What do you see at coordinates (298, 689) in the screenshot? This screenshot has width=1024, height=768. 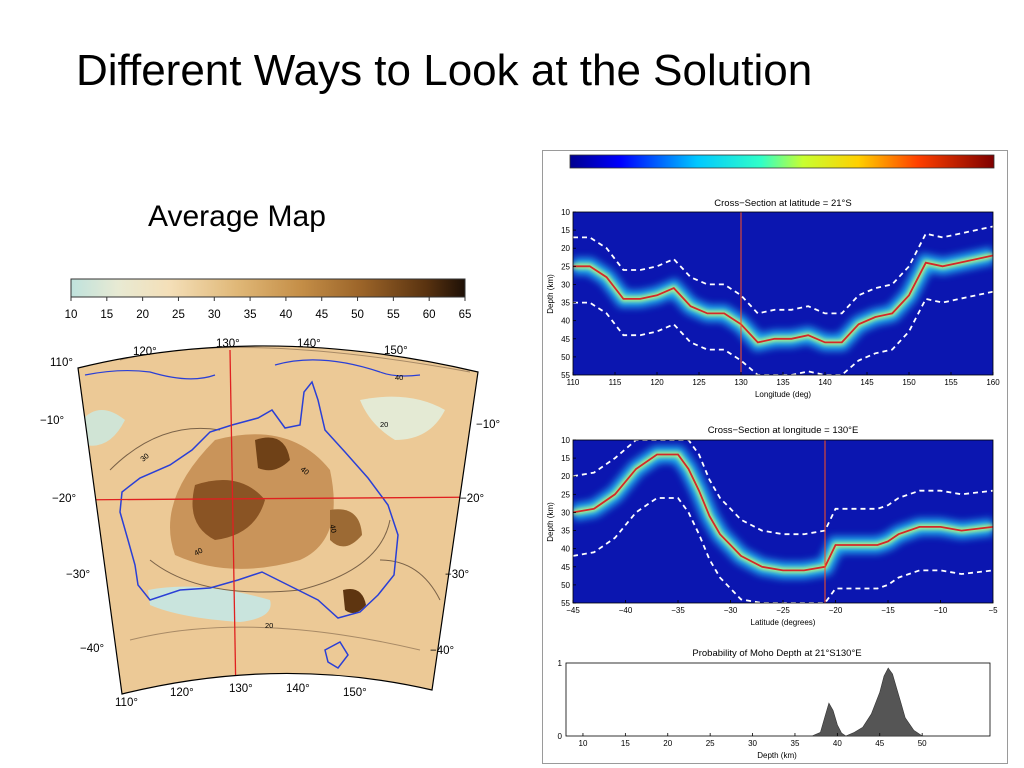 I see `lon-label-bottom: 140°` at bounding box center [298, 689].